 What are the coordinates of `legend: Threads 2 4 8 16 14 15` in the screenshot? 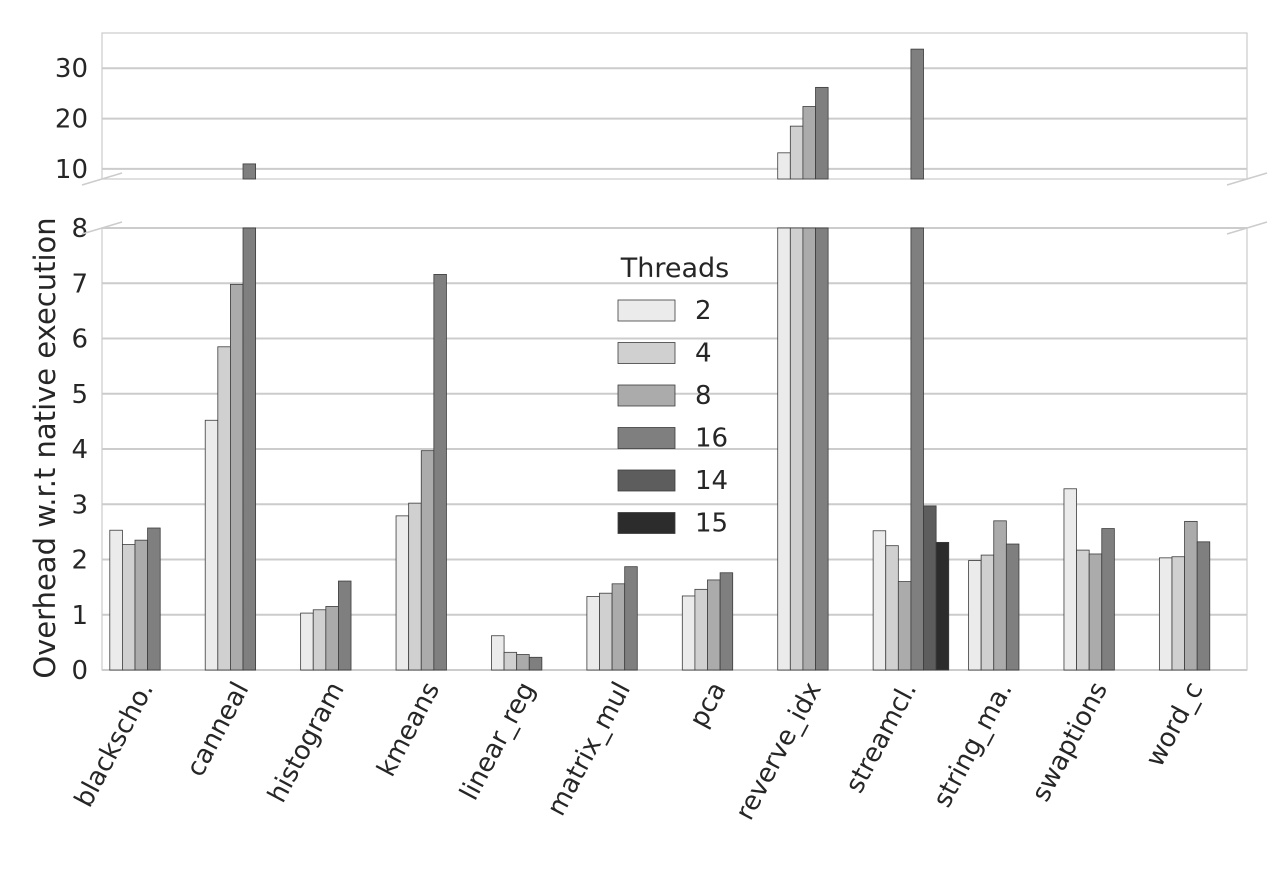 It's located at (673, 396).